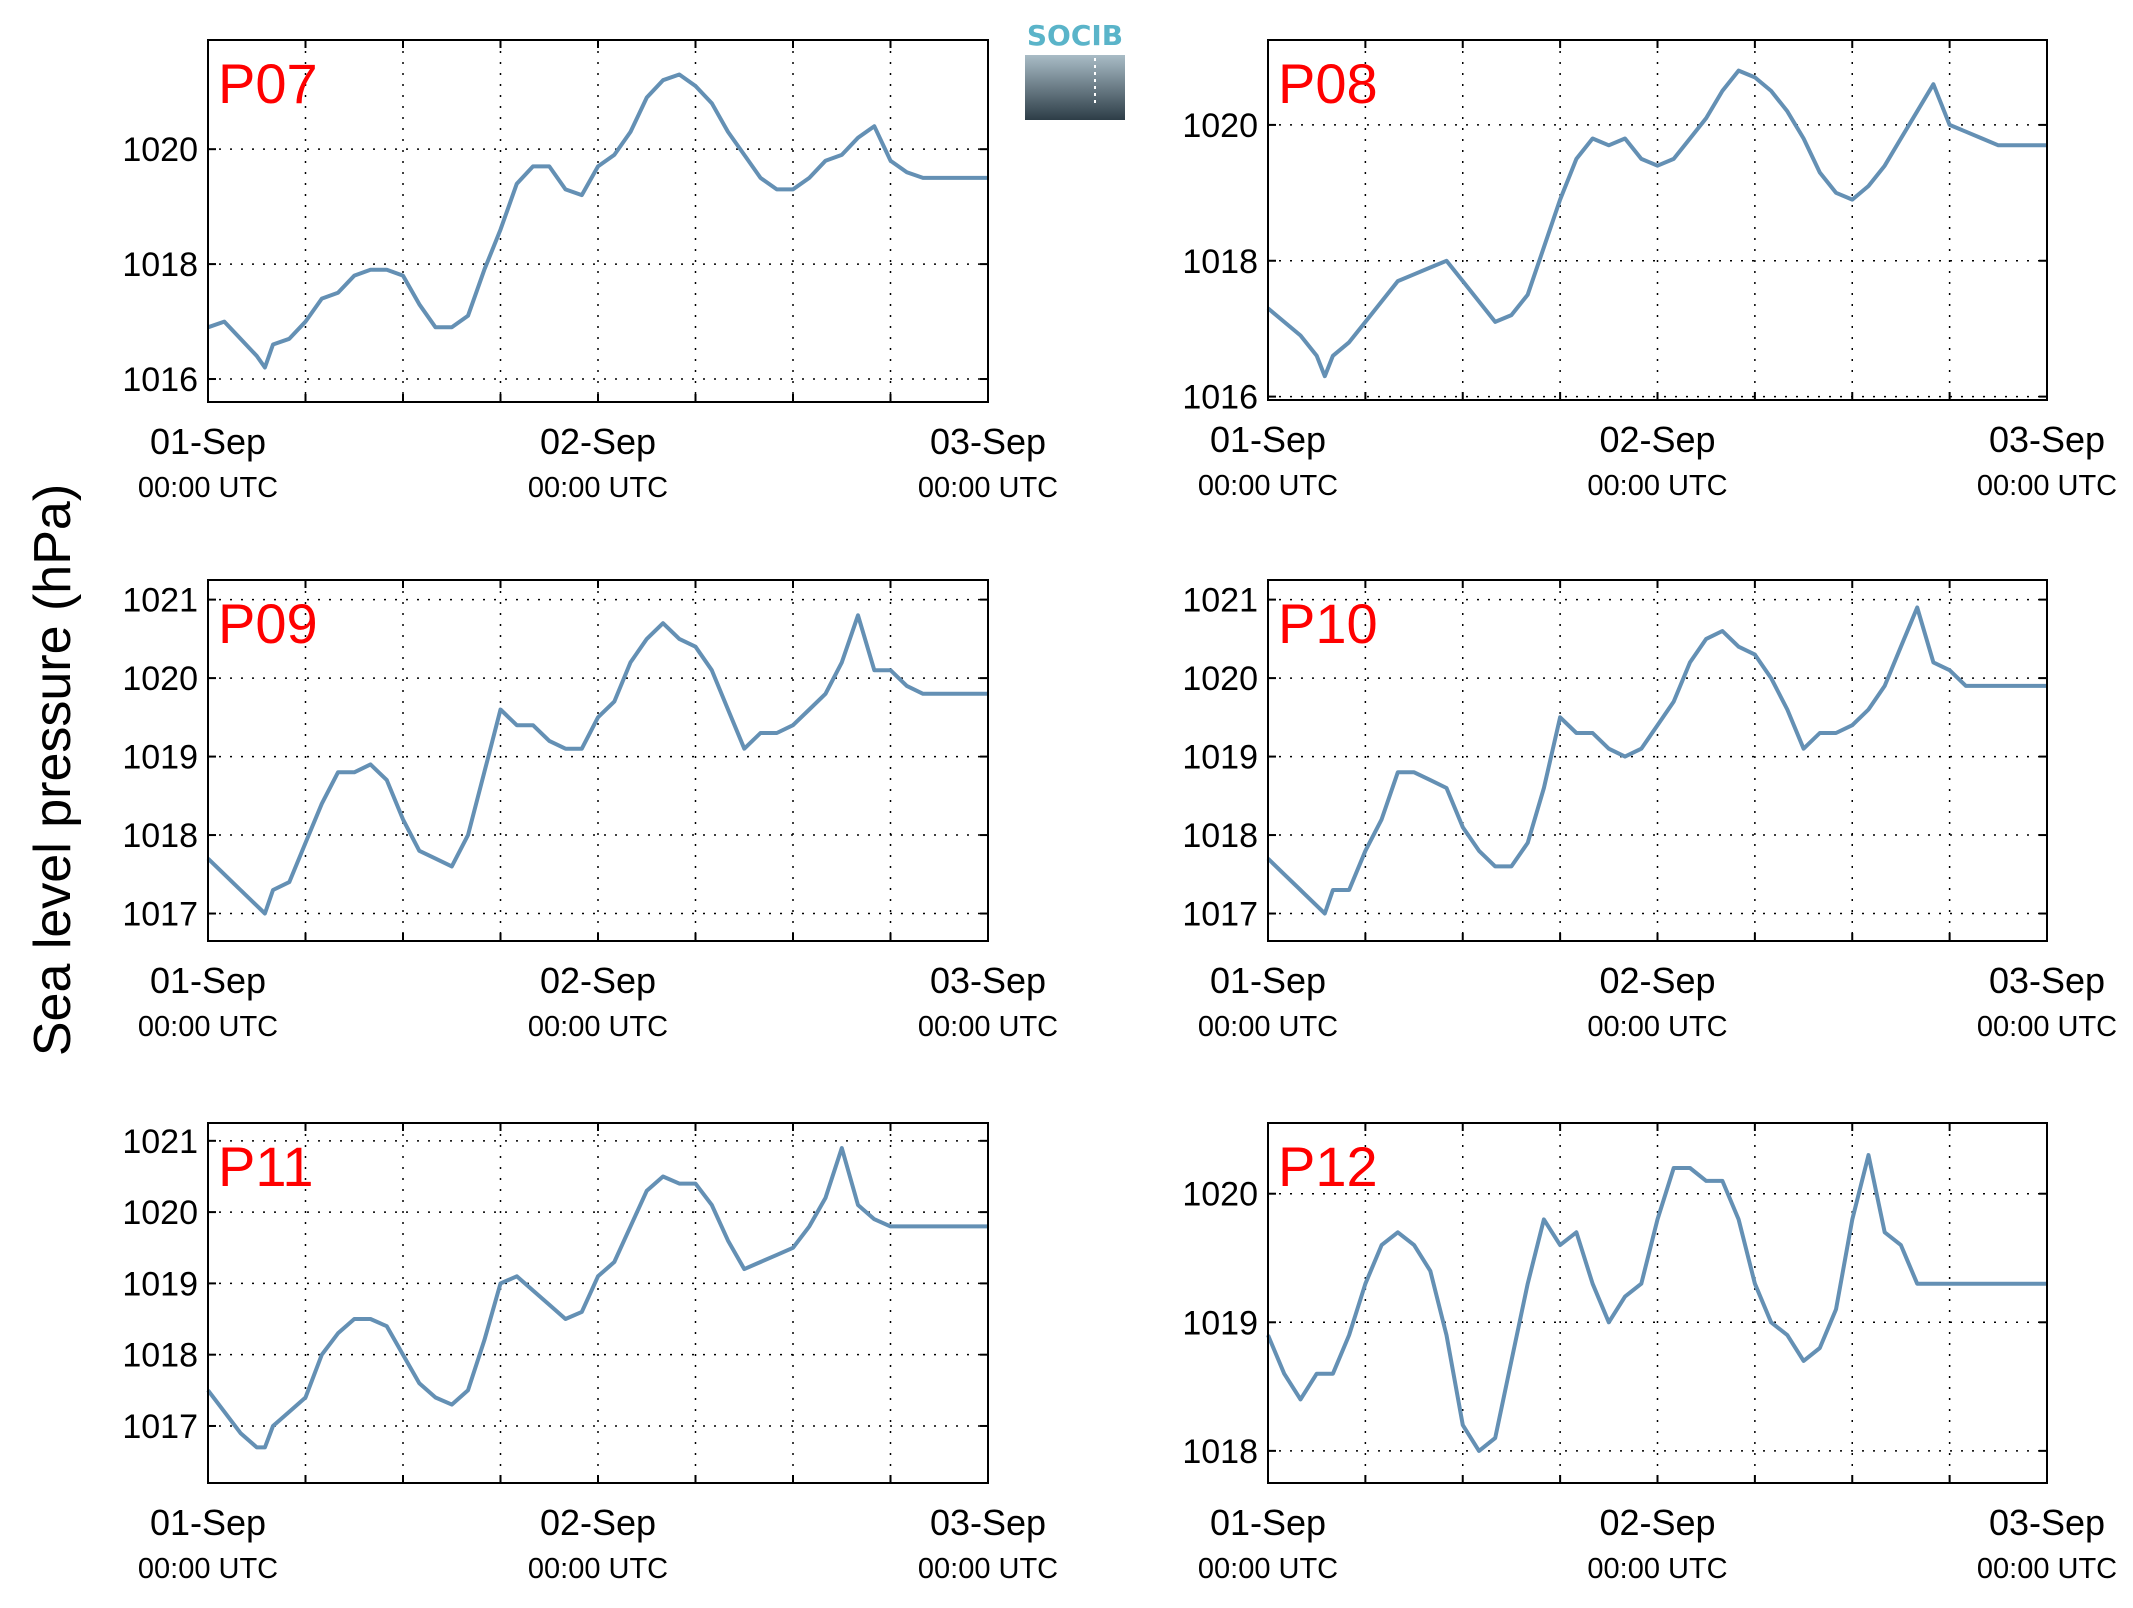 This screenshot has width=2133, height=1608. Describe the element at coordinates (1075, 87) in the screenshot. I see `logo-graphic` at that location.